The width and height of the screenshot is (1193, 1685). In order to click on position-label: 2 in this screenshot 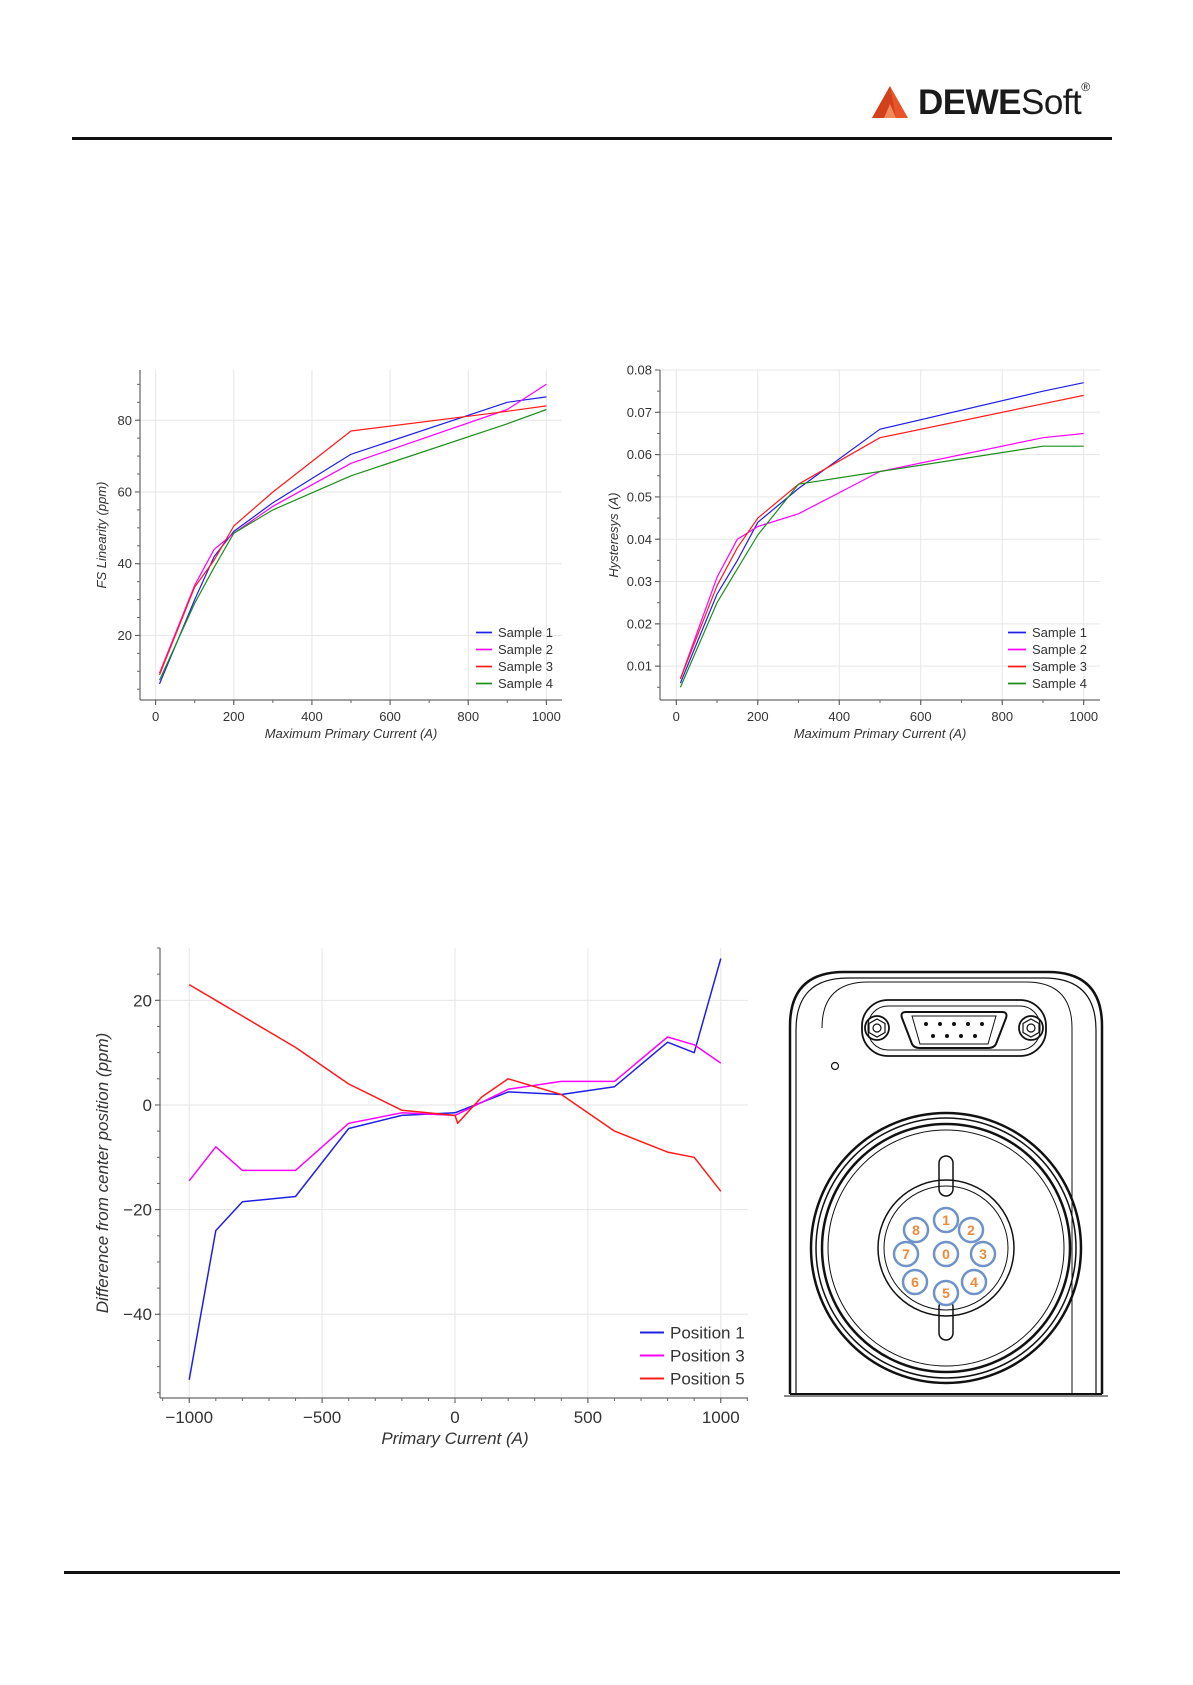, I will do `click(971, 1230)`.